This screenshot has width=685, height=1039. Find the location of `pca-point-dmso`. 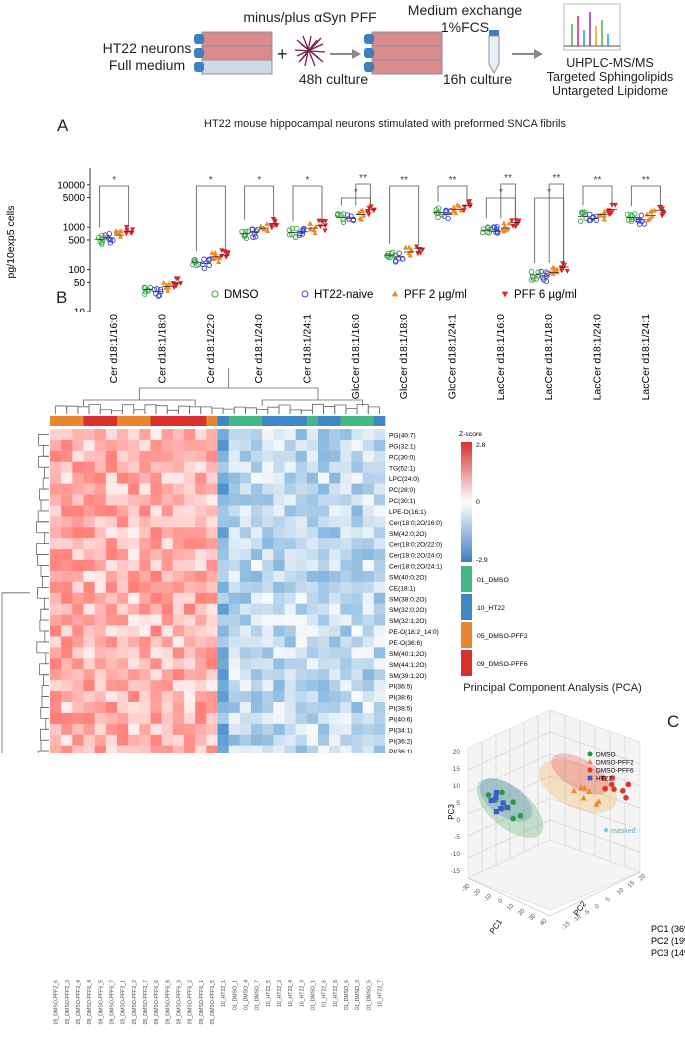

pca-point-dmso is located at coordinates (502, 792).